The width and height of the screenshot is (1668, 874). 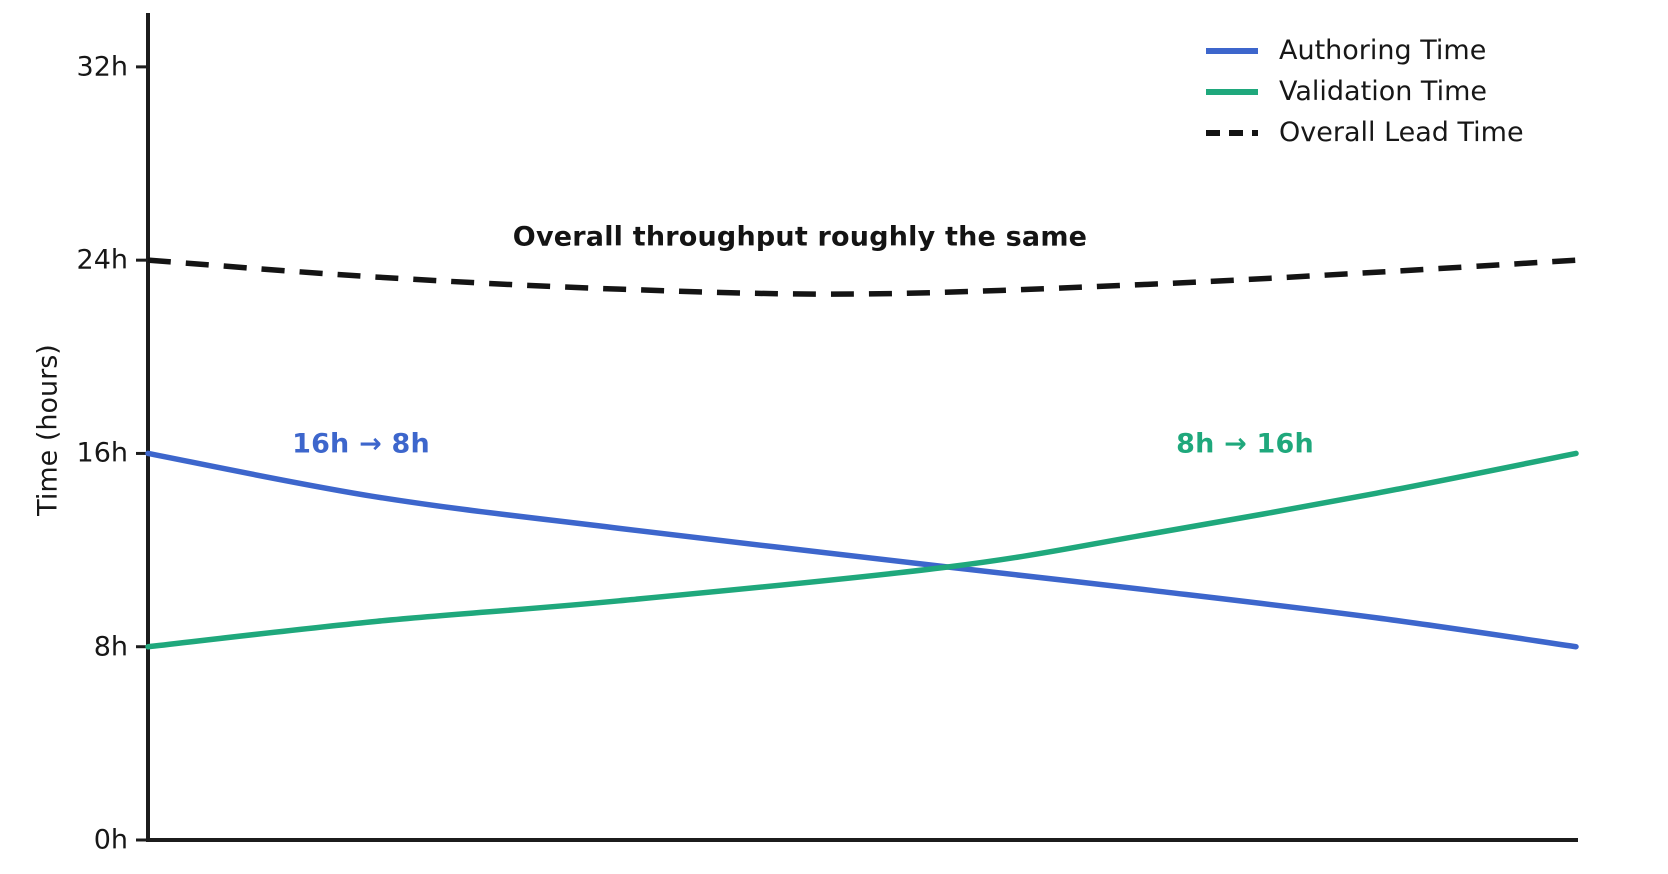 I want to click on legend-line-authoring-icon, so click(x=1232, y=50).